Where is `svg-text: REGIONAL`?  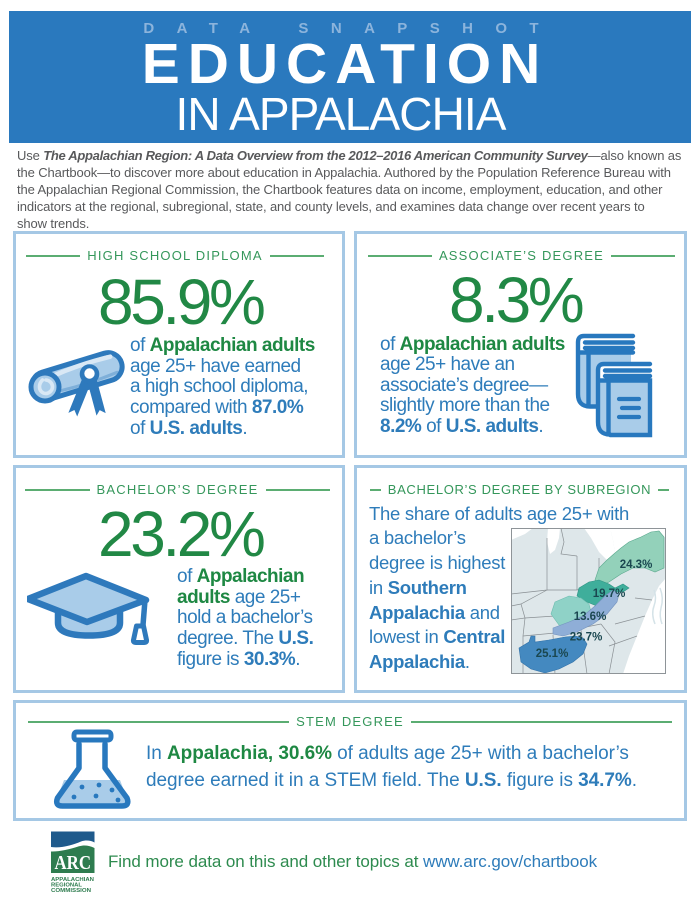 svg-text: REGIONAL is located at coordinates (67, 886).